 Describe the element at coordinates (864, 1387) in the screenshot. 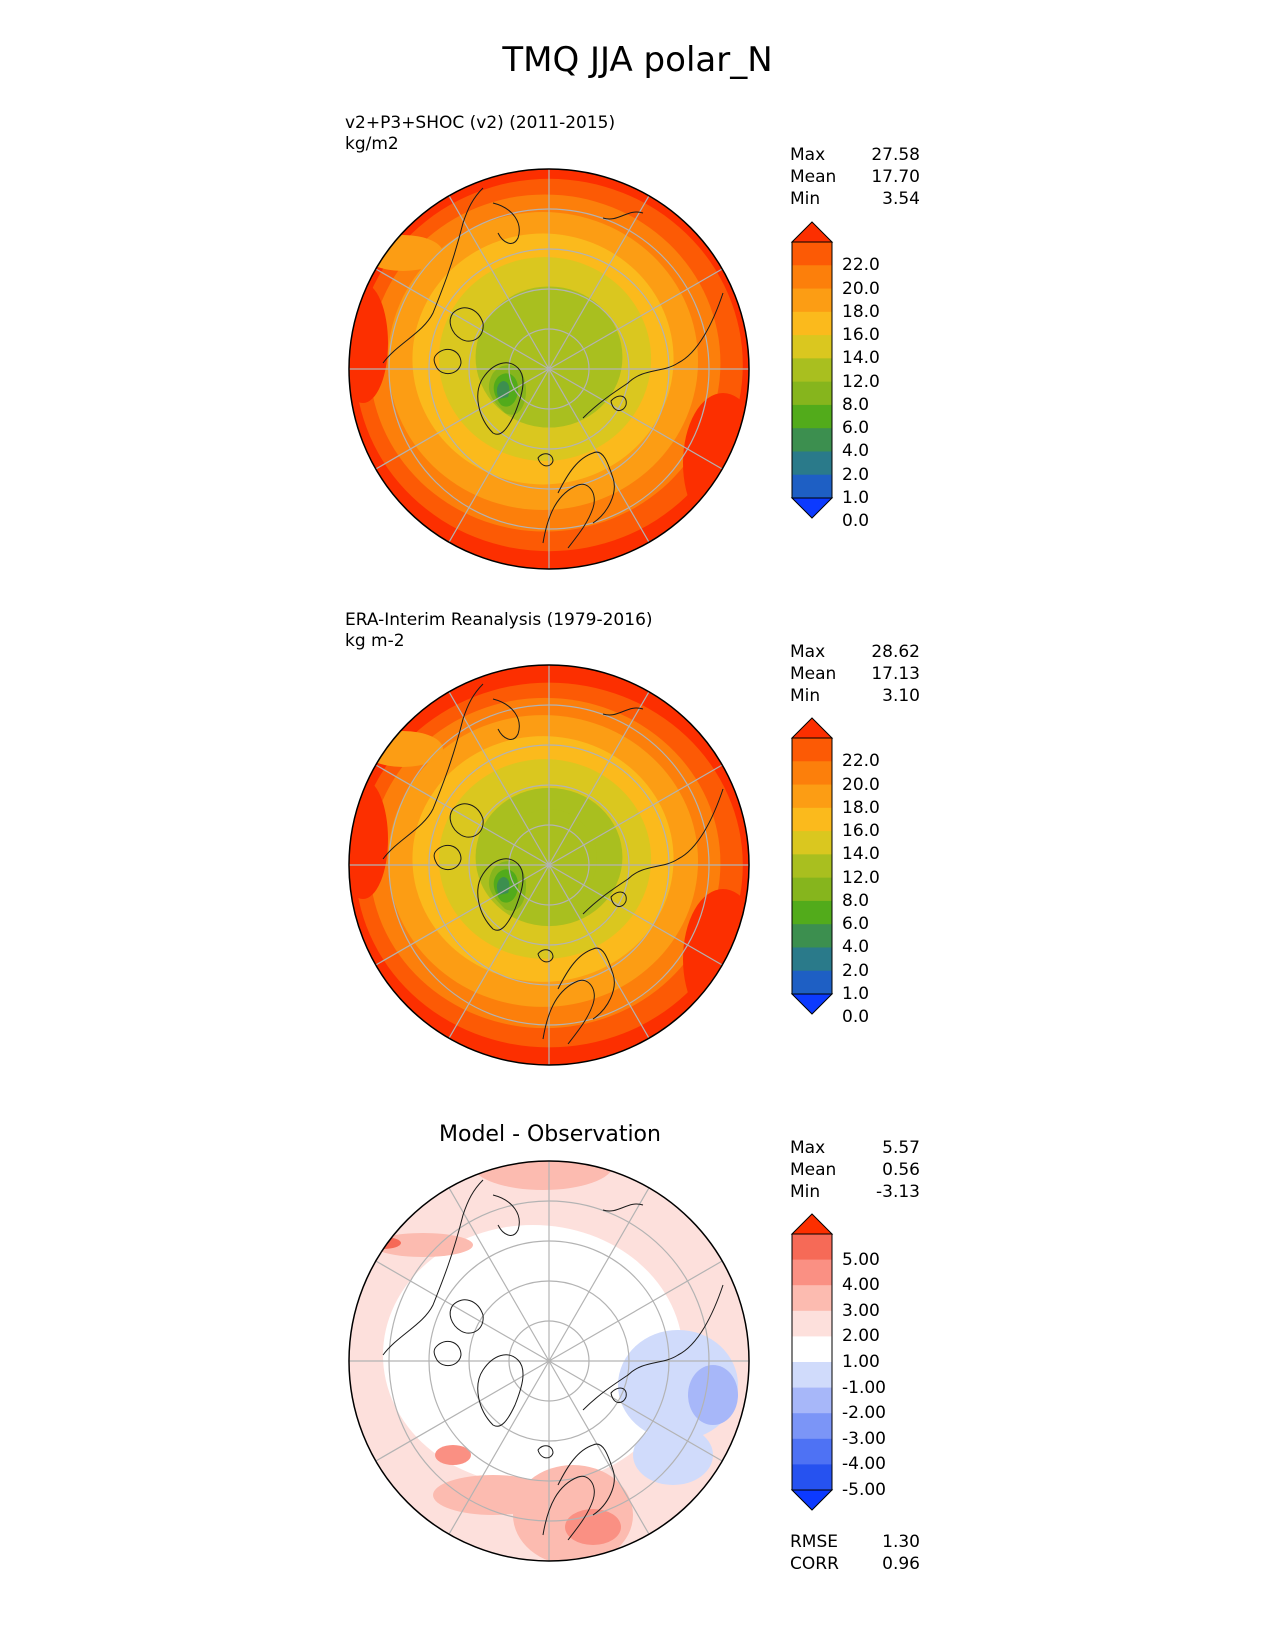

I see `colorbar-tick-label: -1.00` at that location.